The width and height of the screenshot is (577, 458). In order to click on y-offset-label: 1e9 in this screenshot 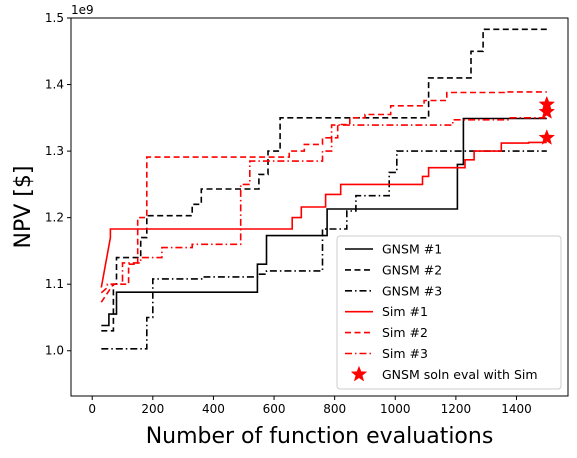, I will do `click(82, 10)`.